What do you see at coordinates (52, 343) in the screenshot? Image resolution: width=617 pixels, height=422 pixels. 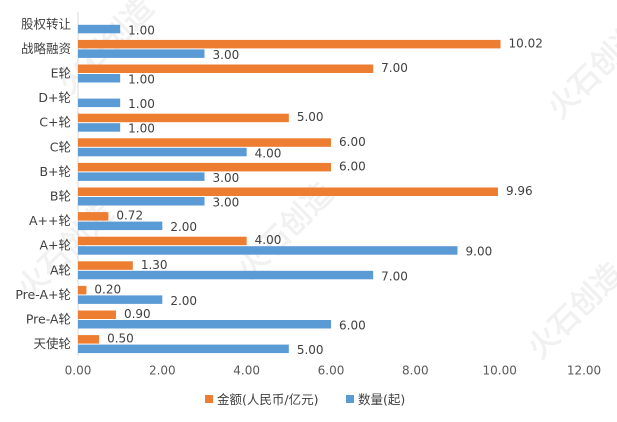 I see `category-label: 天使轮` at bounding box center [52, 343].